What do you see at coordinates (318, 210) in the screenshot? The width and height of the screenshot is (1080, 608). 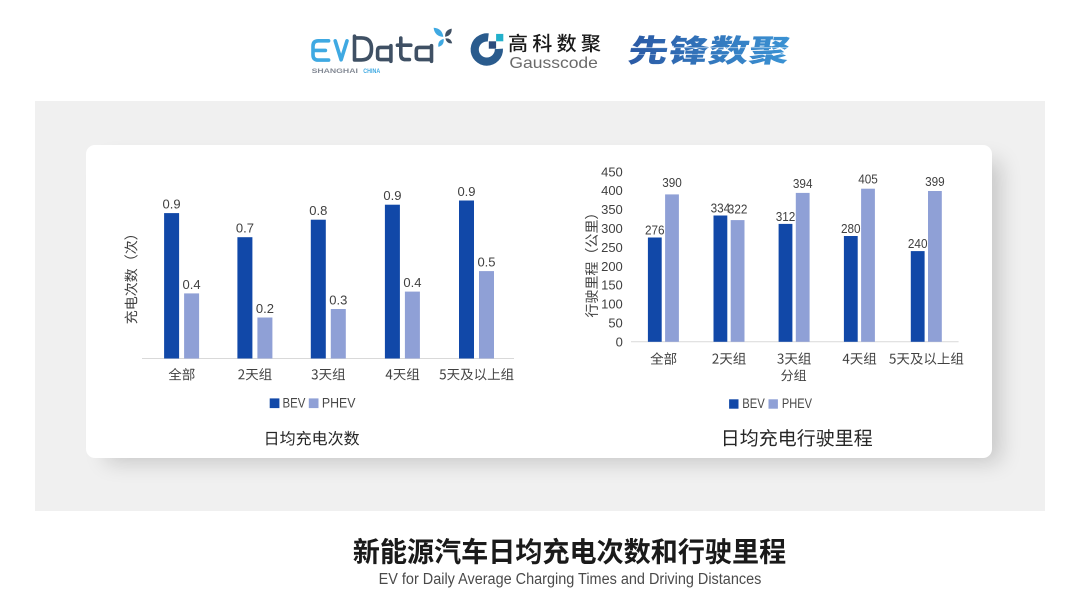 I see `svg-text: 0.8` at bounding box center [318, 210].